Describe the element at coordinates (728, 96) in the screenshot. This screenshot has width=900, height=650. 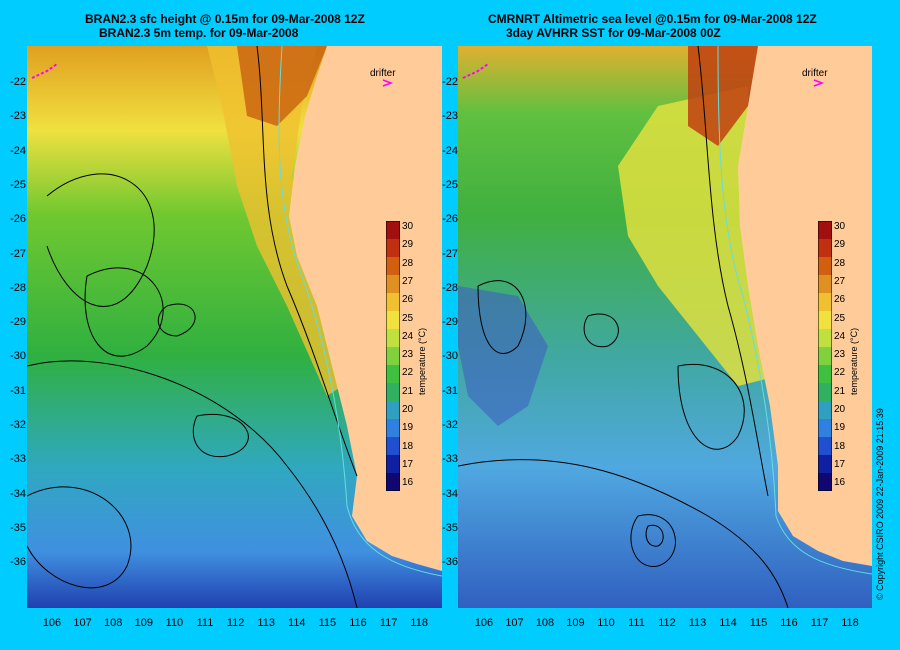
I see `right-hot-north` at that location.